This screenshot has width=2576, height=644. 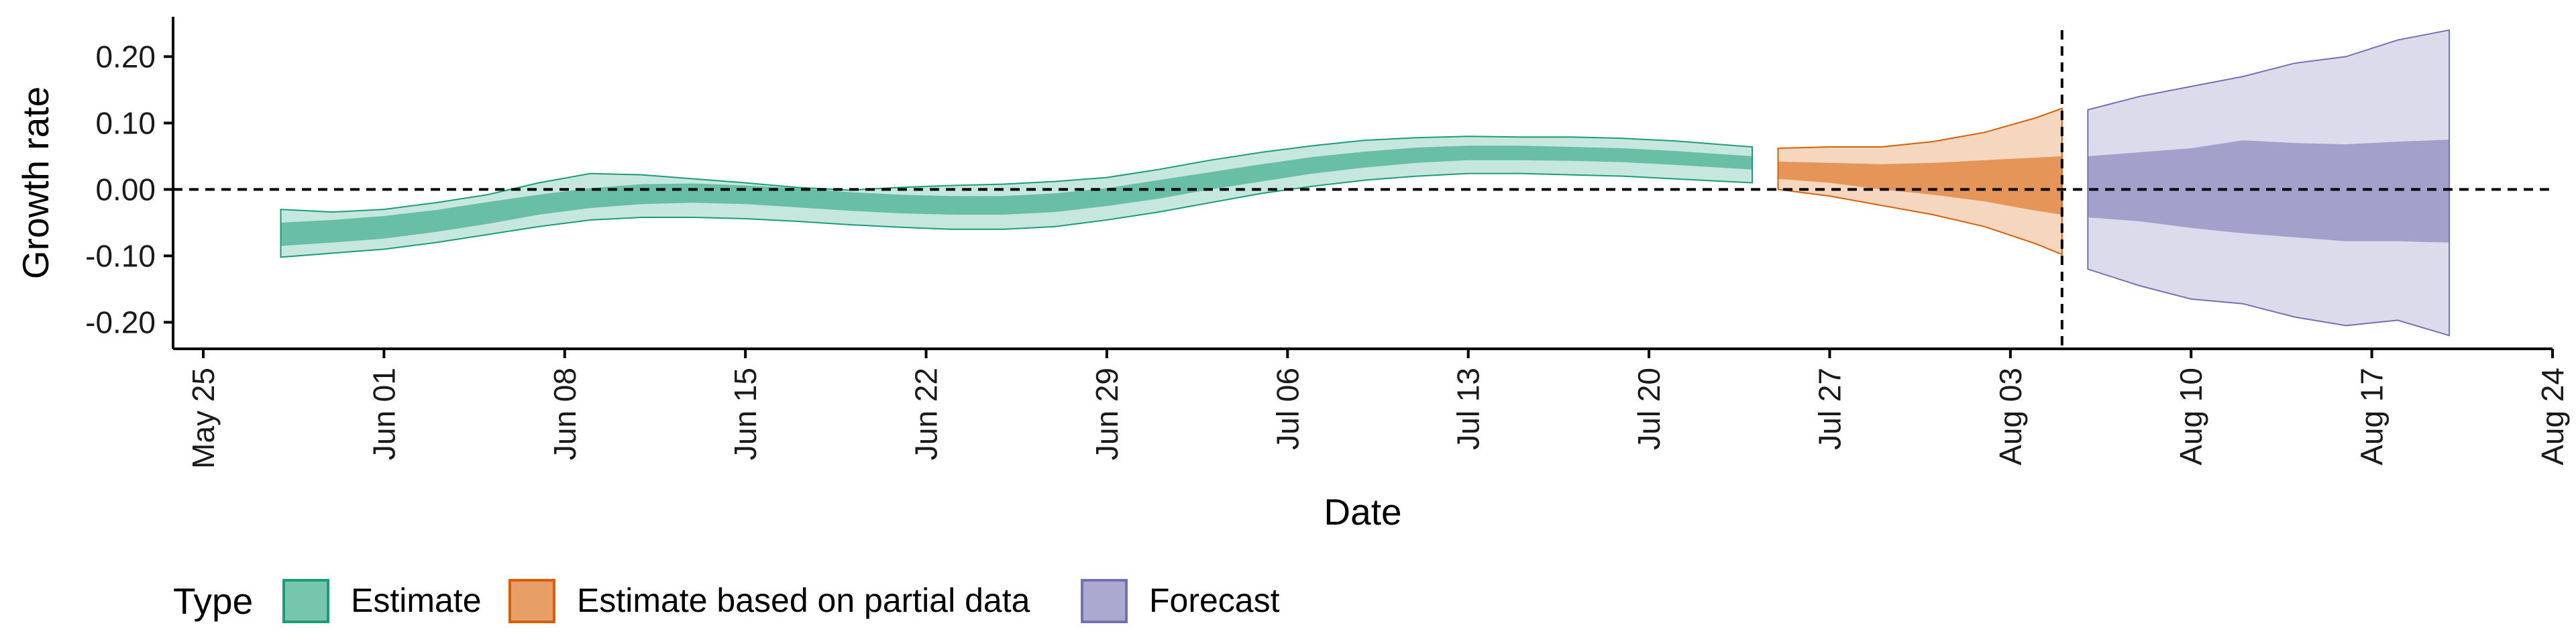 What do you see at coordinates (1829, 409) in the screenshot?
I see `x-tick-label: Jul 27` at bounding box center [1829, 409].